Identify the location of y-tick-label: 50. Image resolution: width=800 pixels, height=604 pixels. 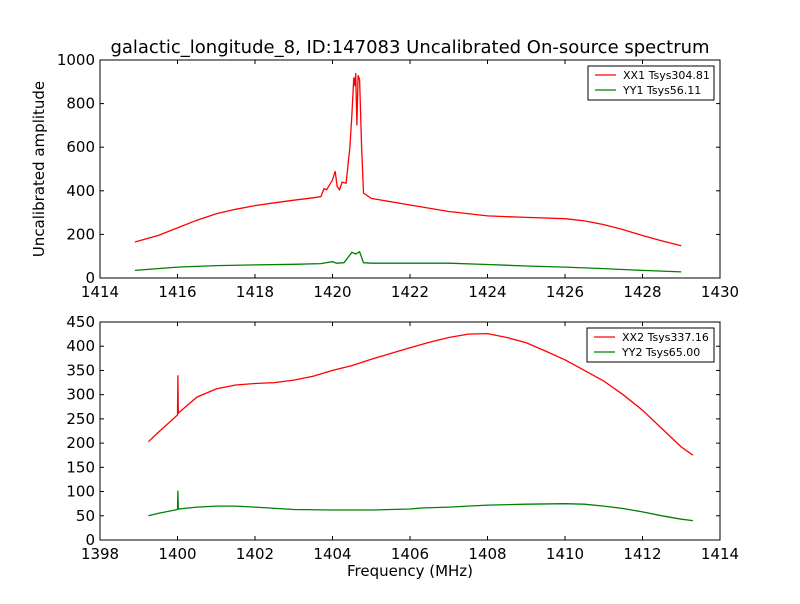
(85, 516).